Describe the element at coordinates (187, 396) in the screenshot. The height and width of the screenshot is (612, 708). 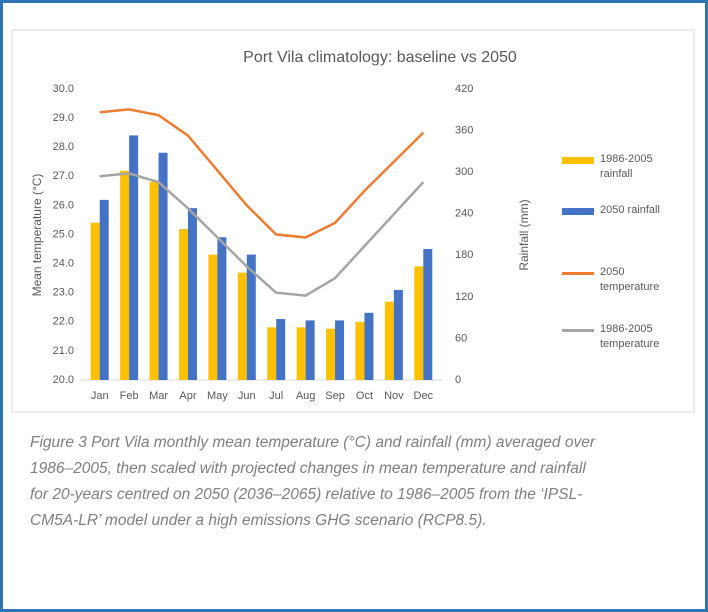
I see `x-tick-label: Apr` at that location.